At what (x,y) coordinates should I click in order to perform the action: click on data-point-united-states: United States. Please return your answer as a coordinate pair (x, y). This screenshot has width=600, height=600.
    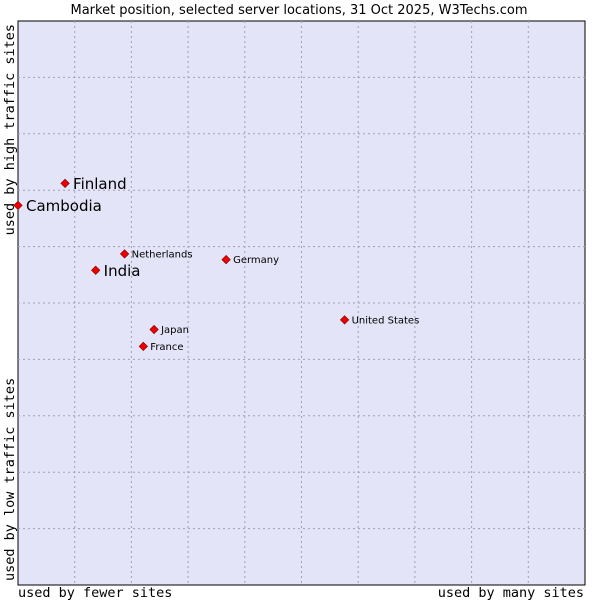
    Looking at the image, I should click on (379, 320).